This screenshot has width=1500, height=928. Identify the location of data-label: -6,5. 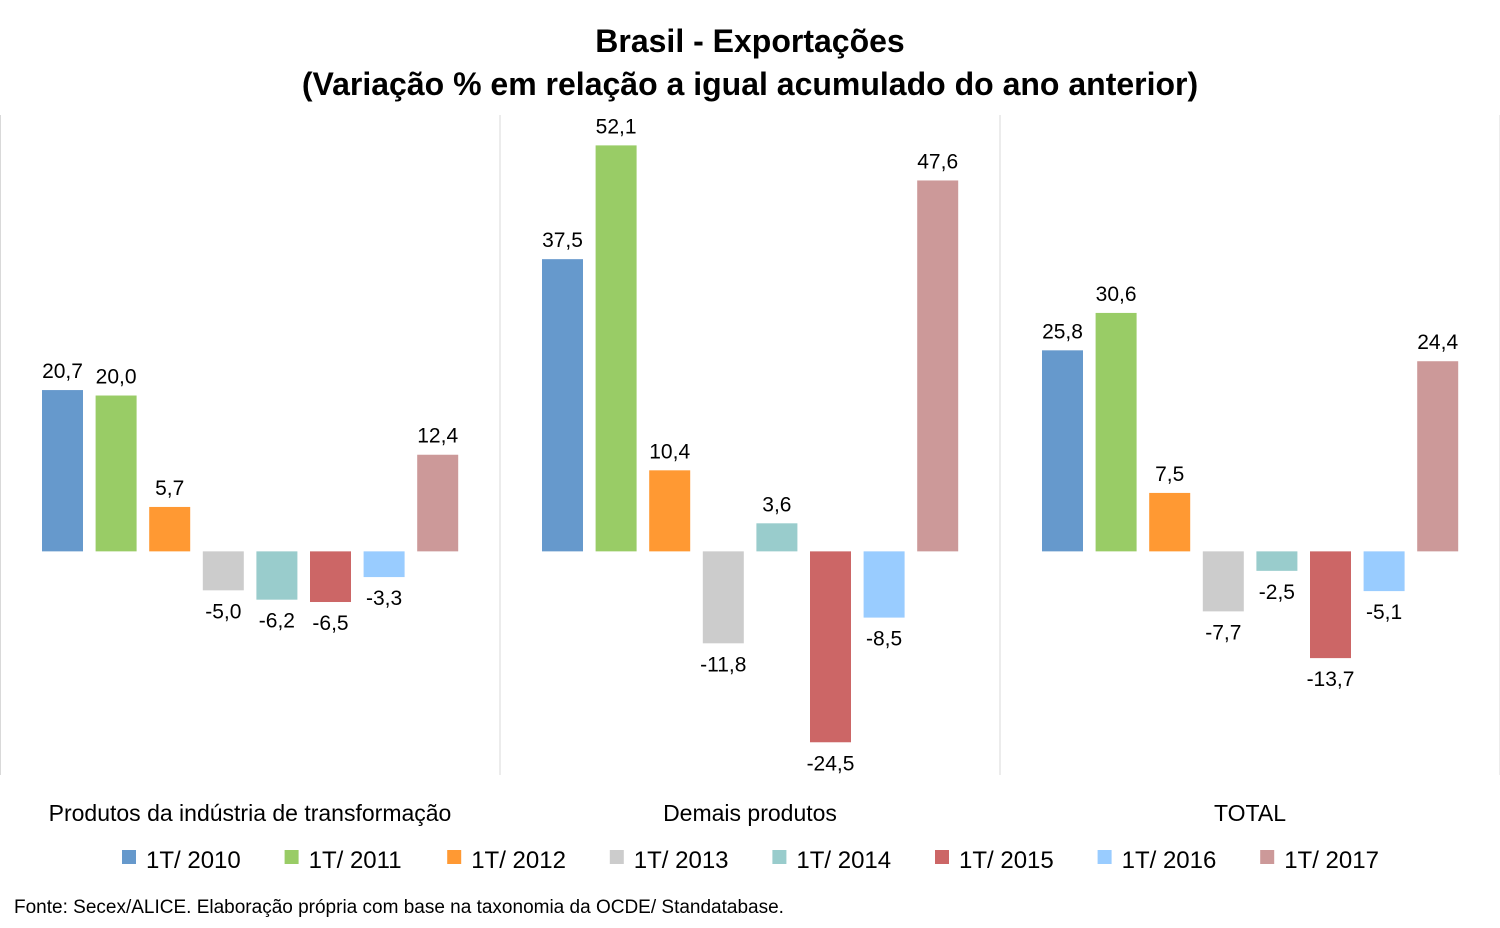
(330, 623).